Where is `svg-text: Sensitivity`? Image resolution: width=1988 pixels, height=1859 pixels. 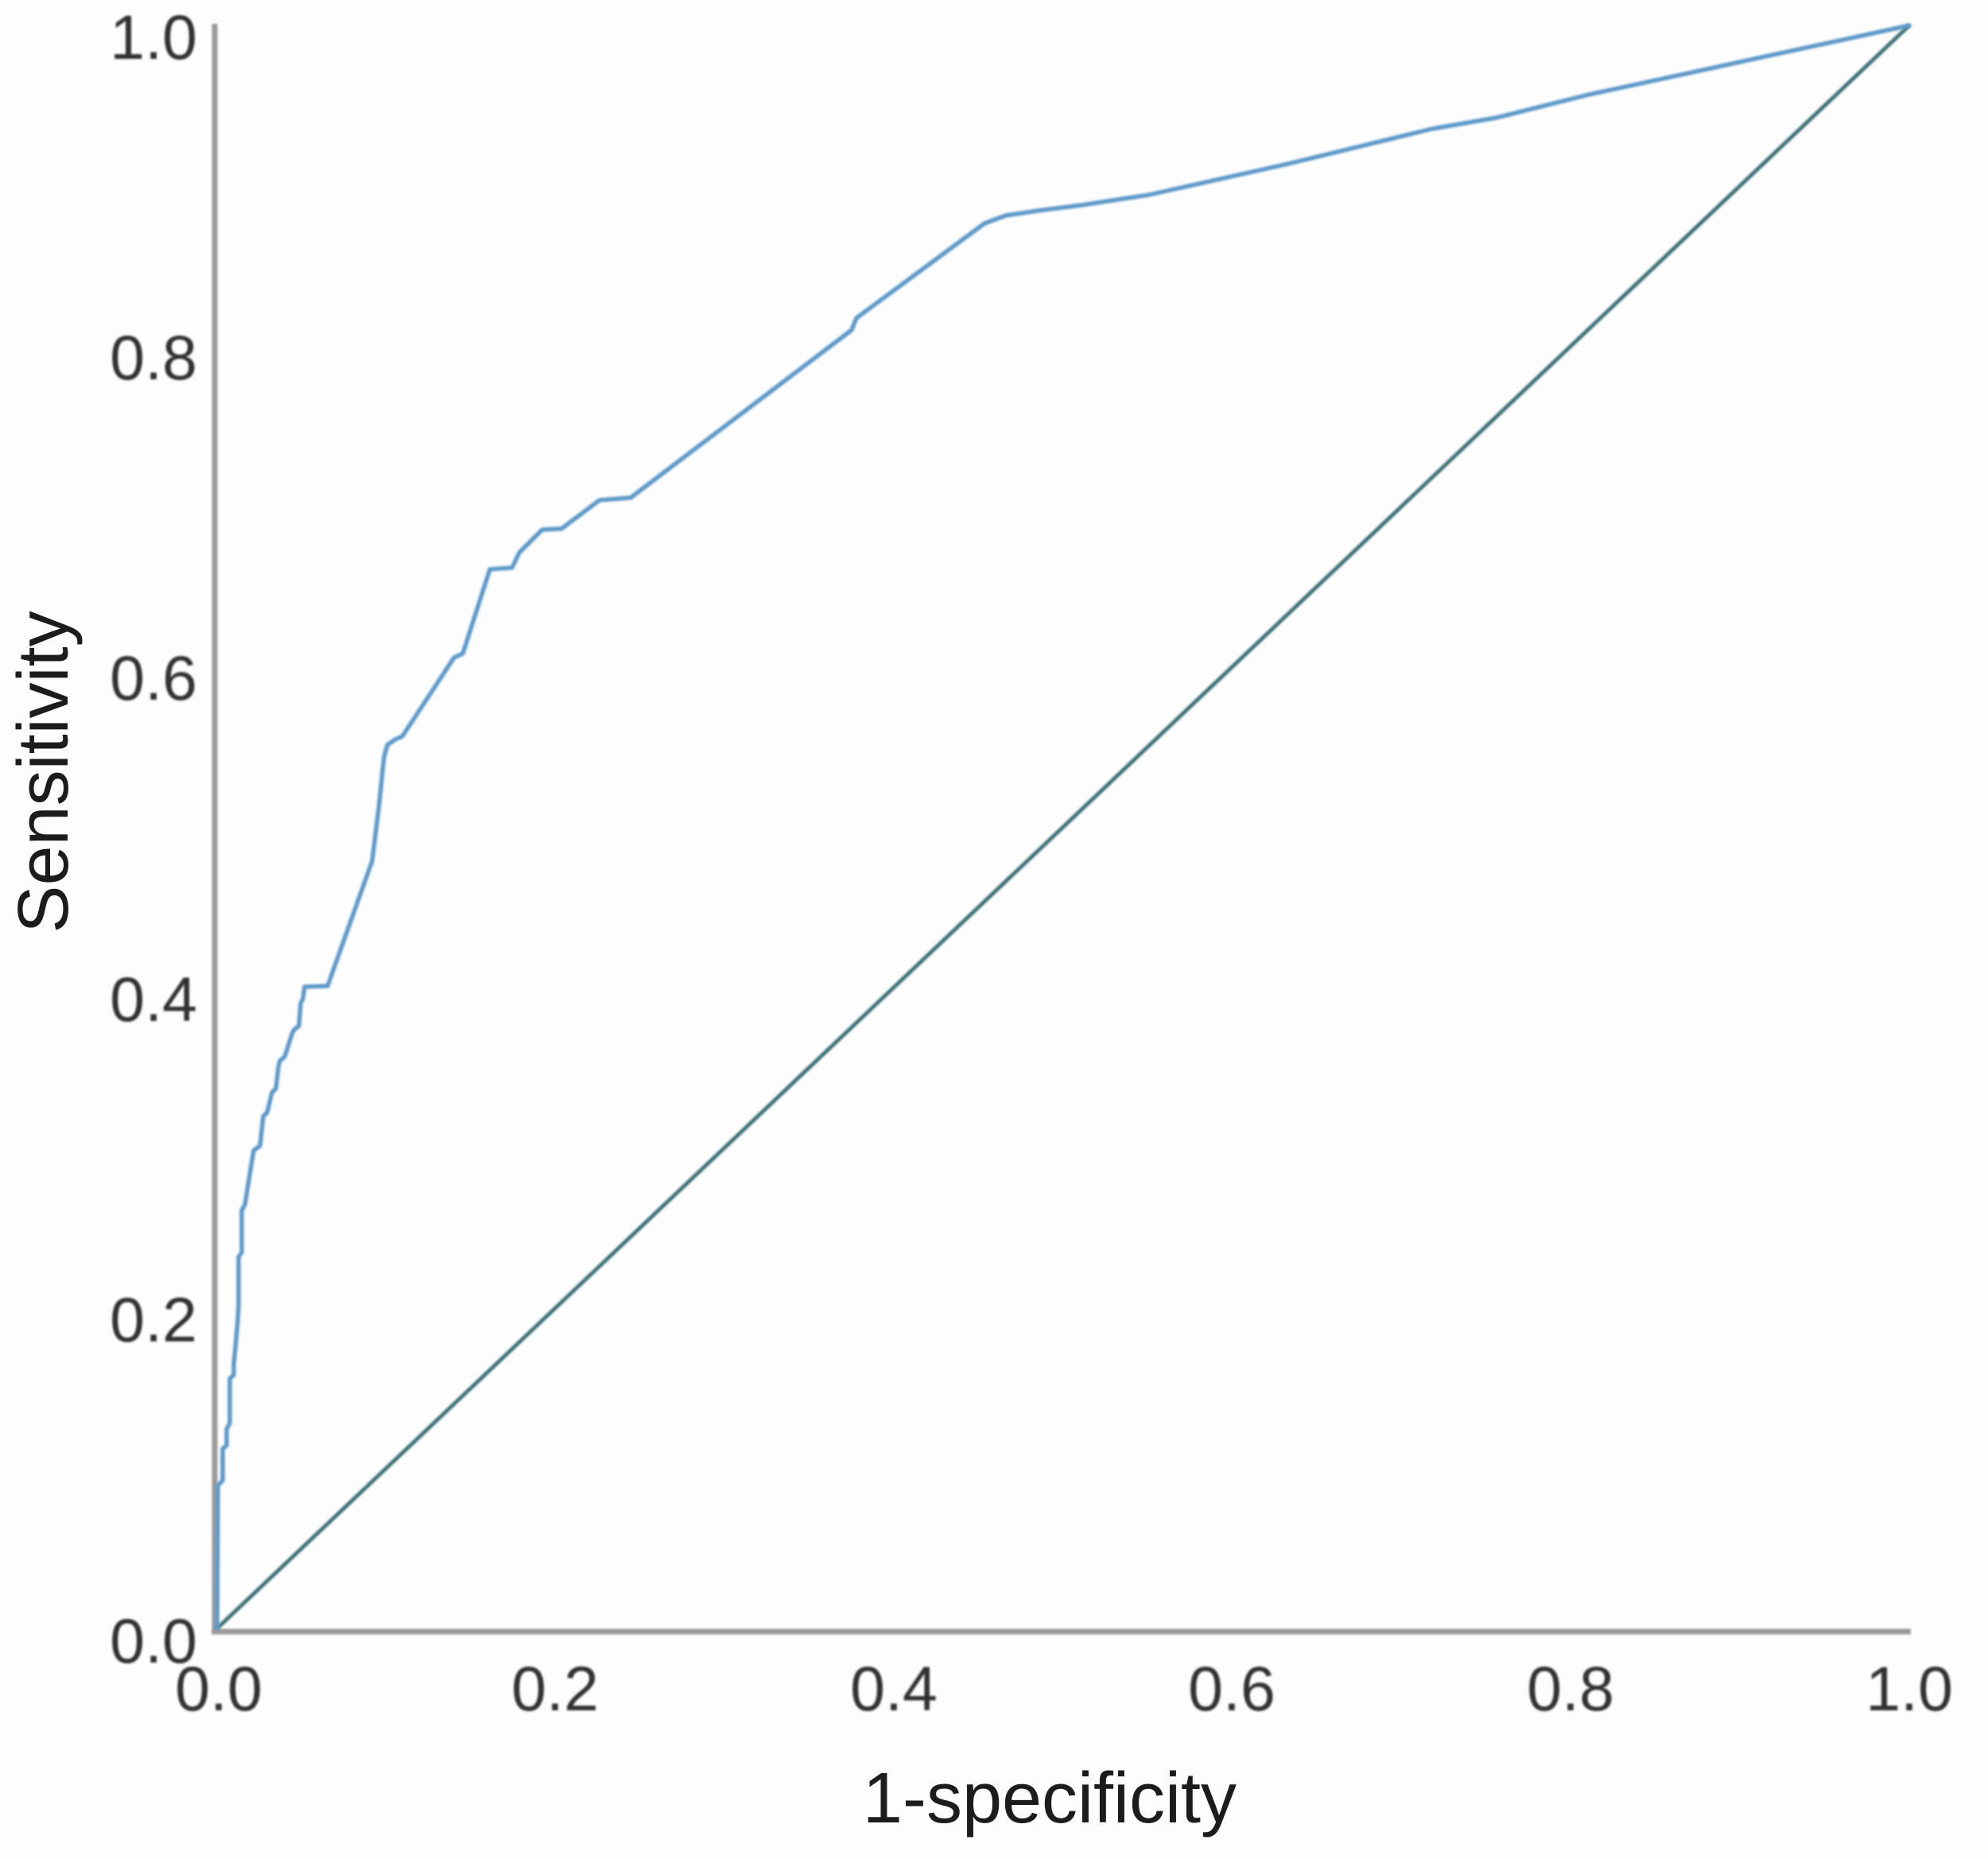
svg-text: Sensitivity is located at coordinates (43, 772).